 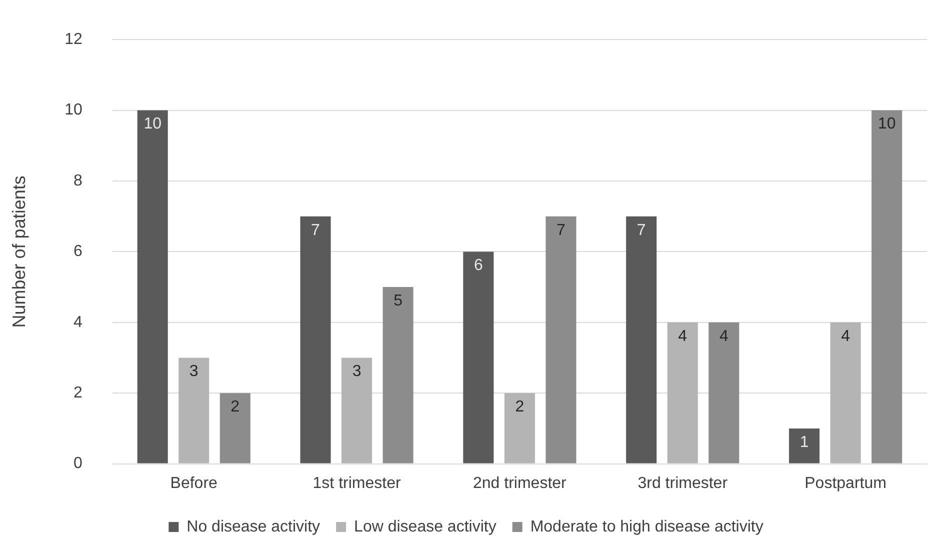 What do you see at coordinates (398, 301) in the screenshot?
I see `data-label: 5` at bounding box center [398, 301].